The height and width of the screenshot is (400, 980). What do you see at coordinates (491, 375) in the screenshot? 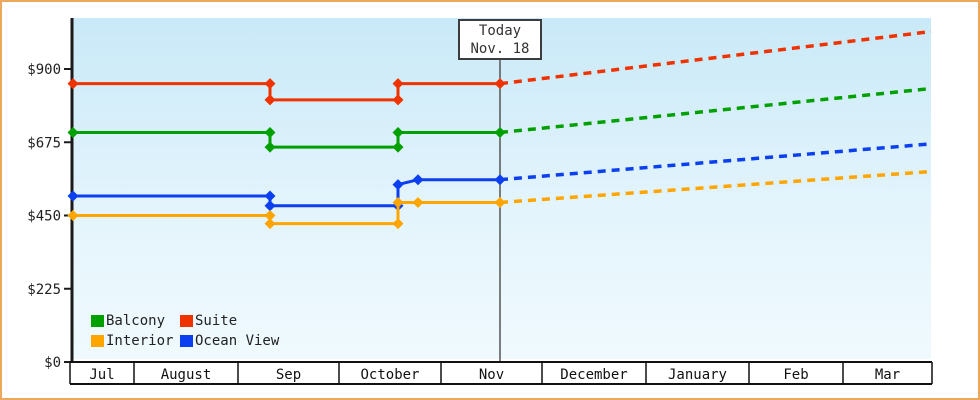
I see `month-label-nov: Nov` at bounding box center [491, 375].